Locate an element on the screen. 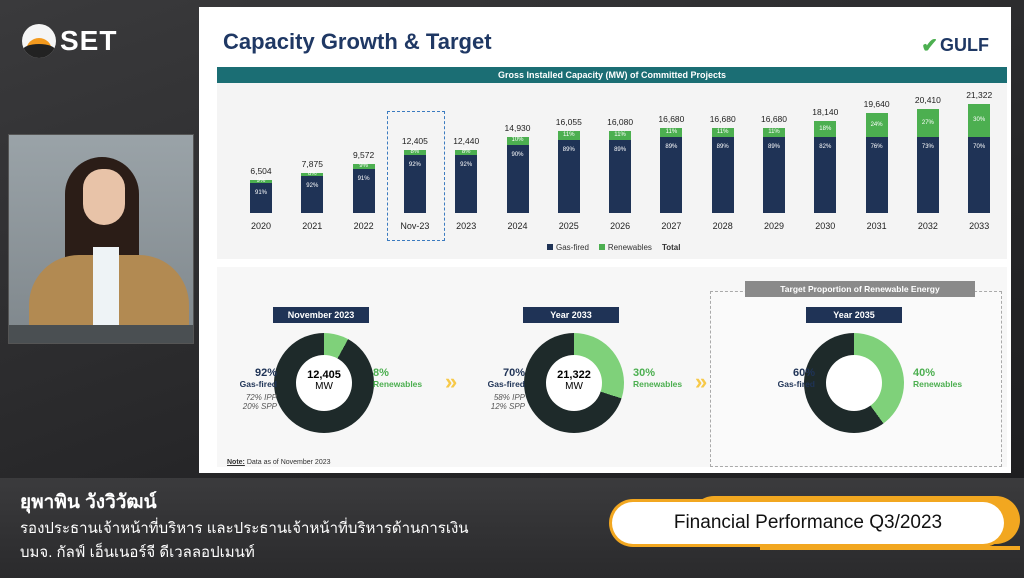  bar-2022: 9% 91% is located at coordinates (363, 188).